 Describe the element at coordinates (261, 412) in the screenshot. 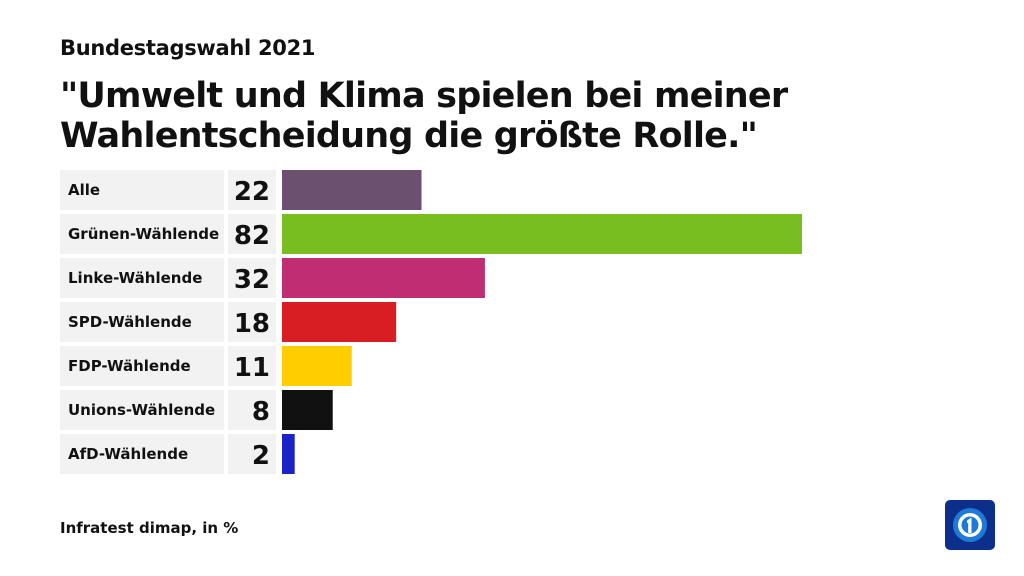

I see `value-label: 8` at that location.